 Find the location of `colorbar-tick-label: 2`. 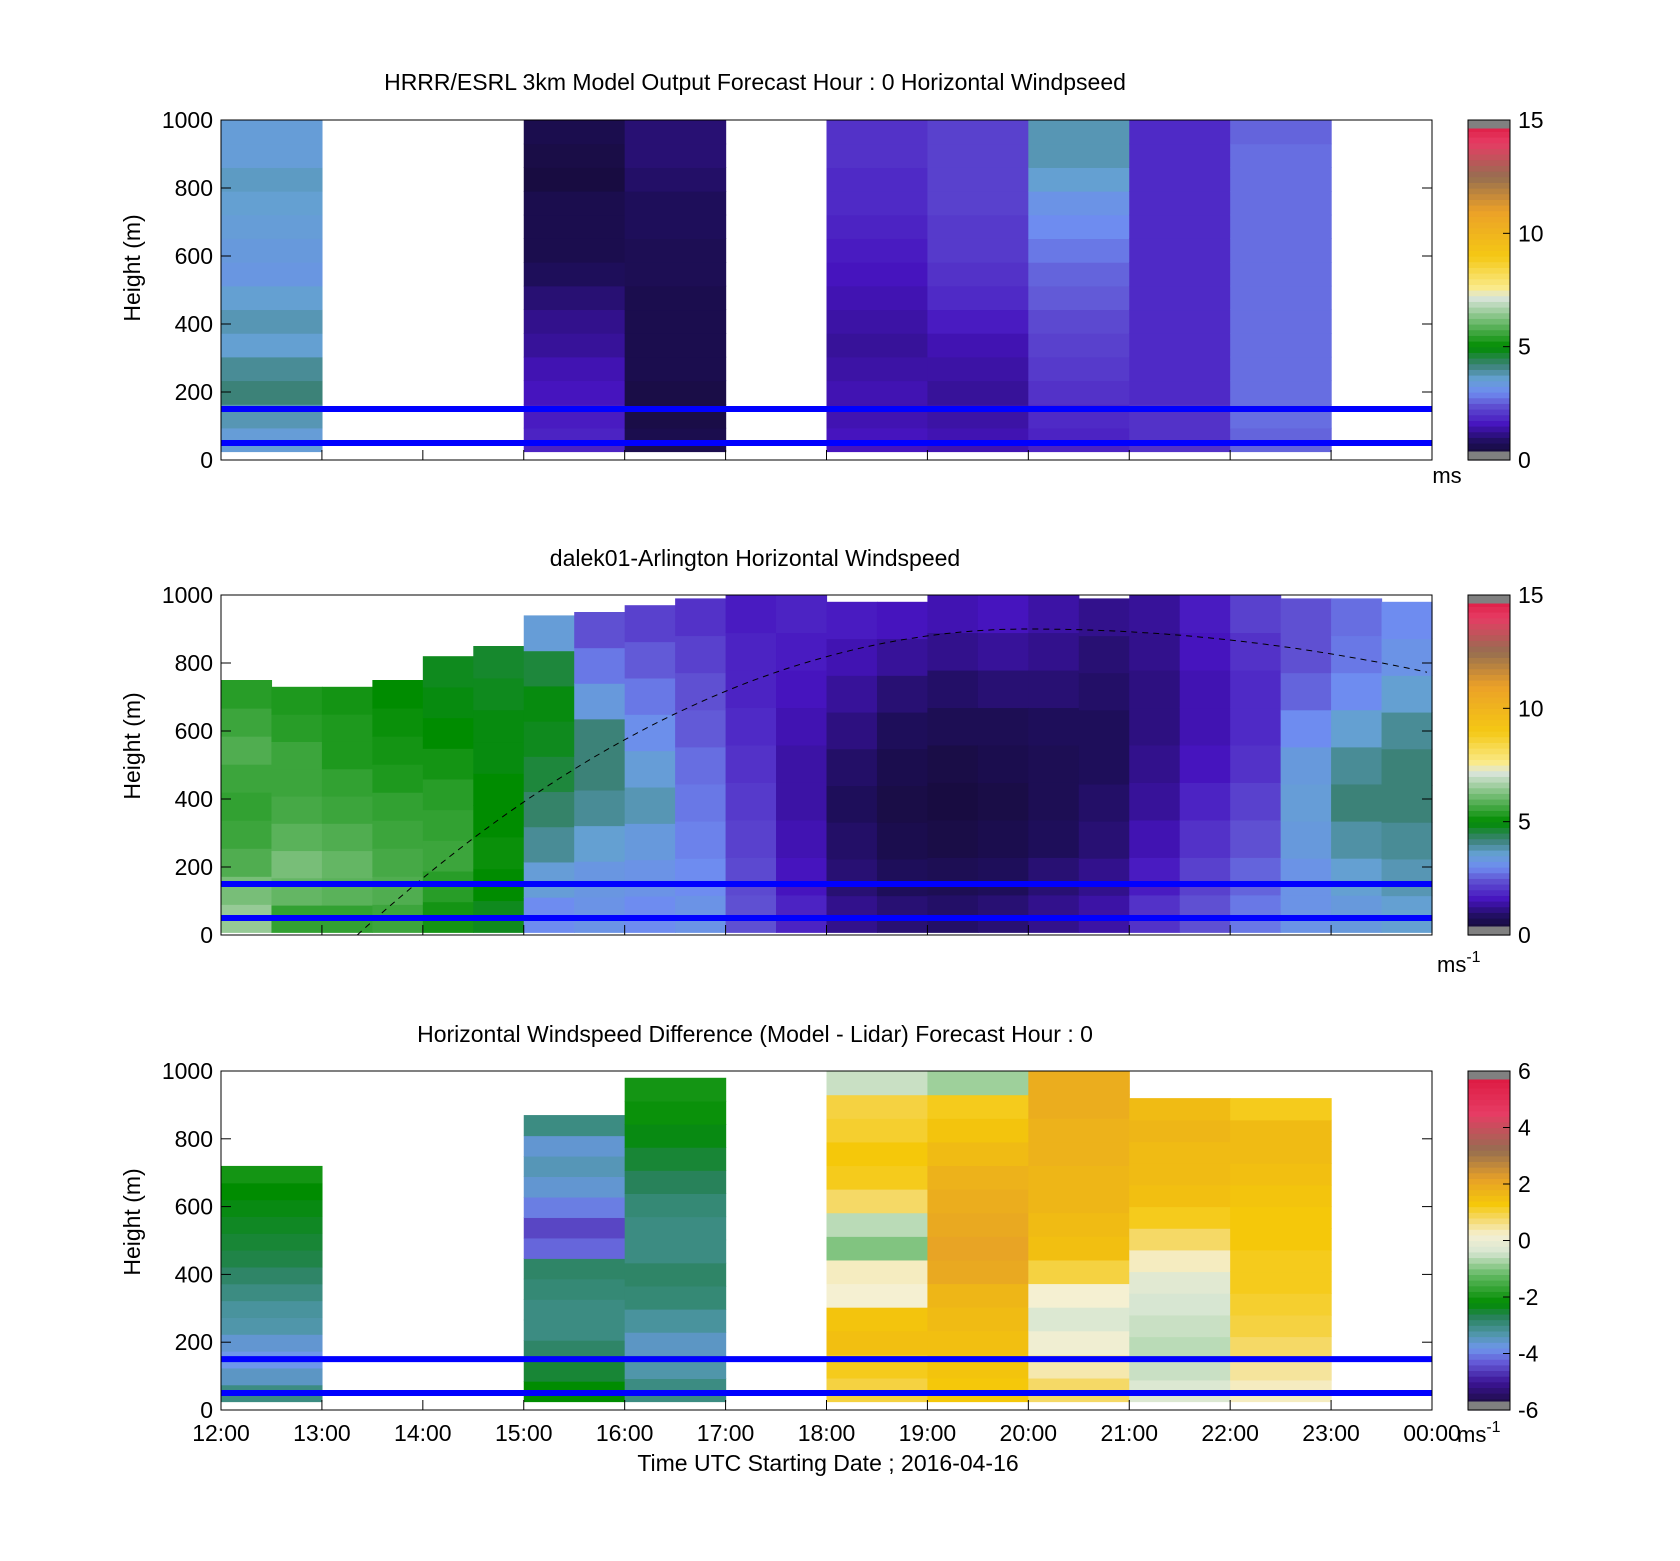

colorbar-tick-label: 2 is located at coordinates (1524, 1184).